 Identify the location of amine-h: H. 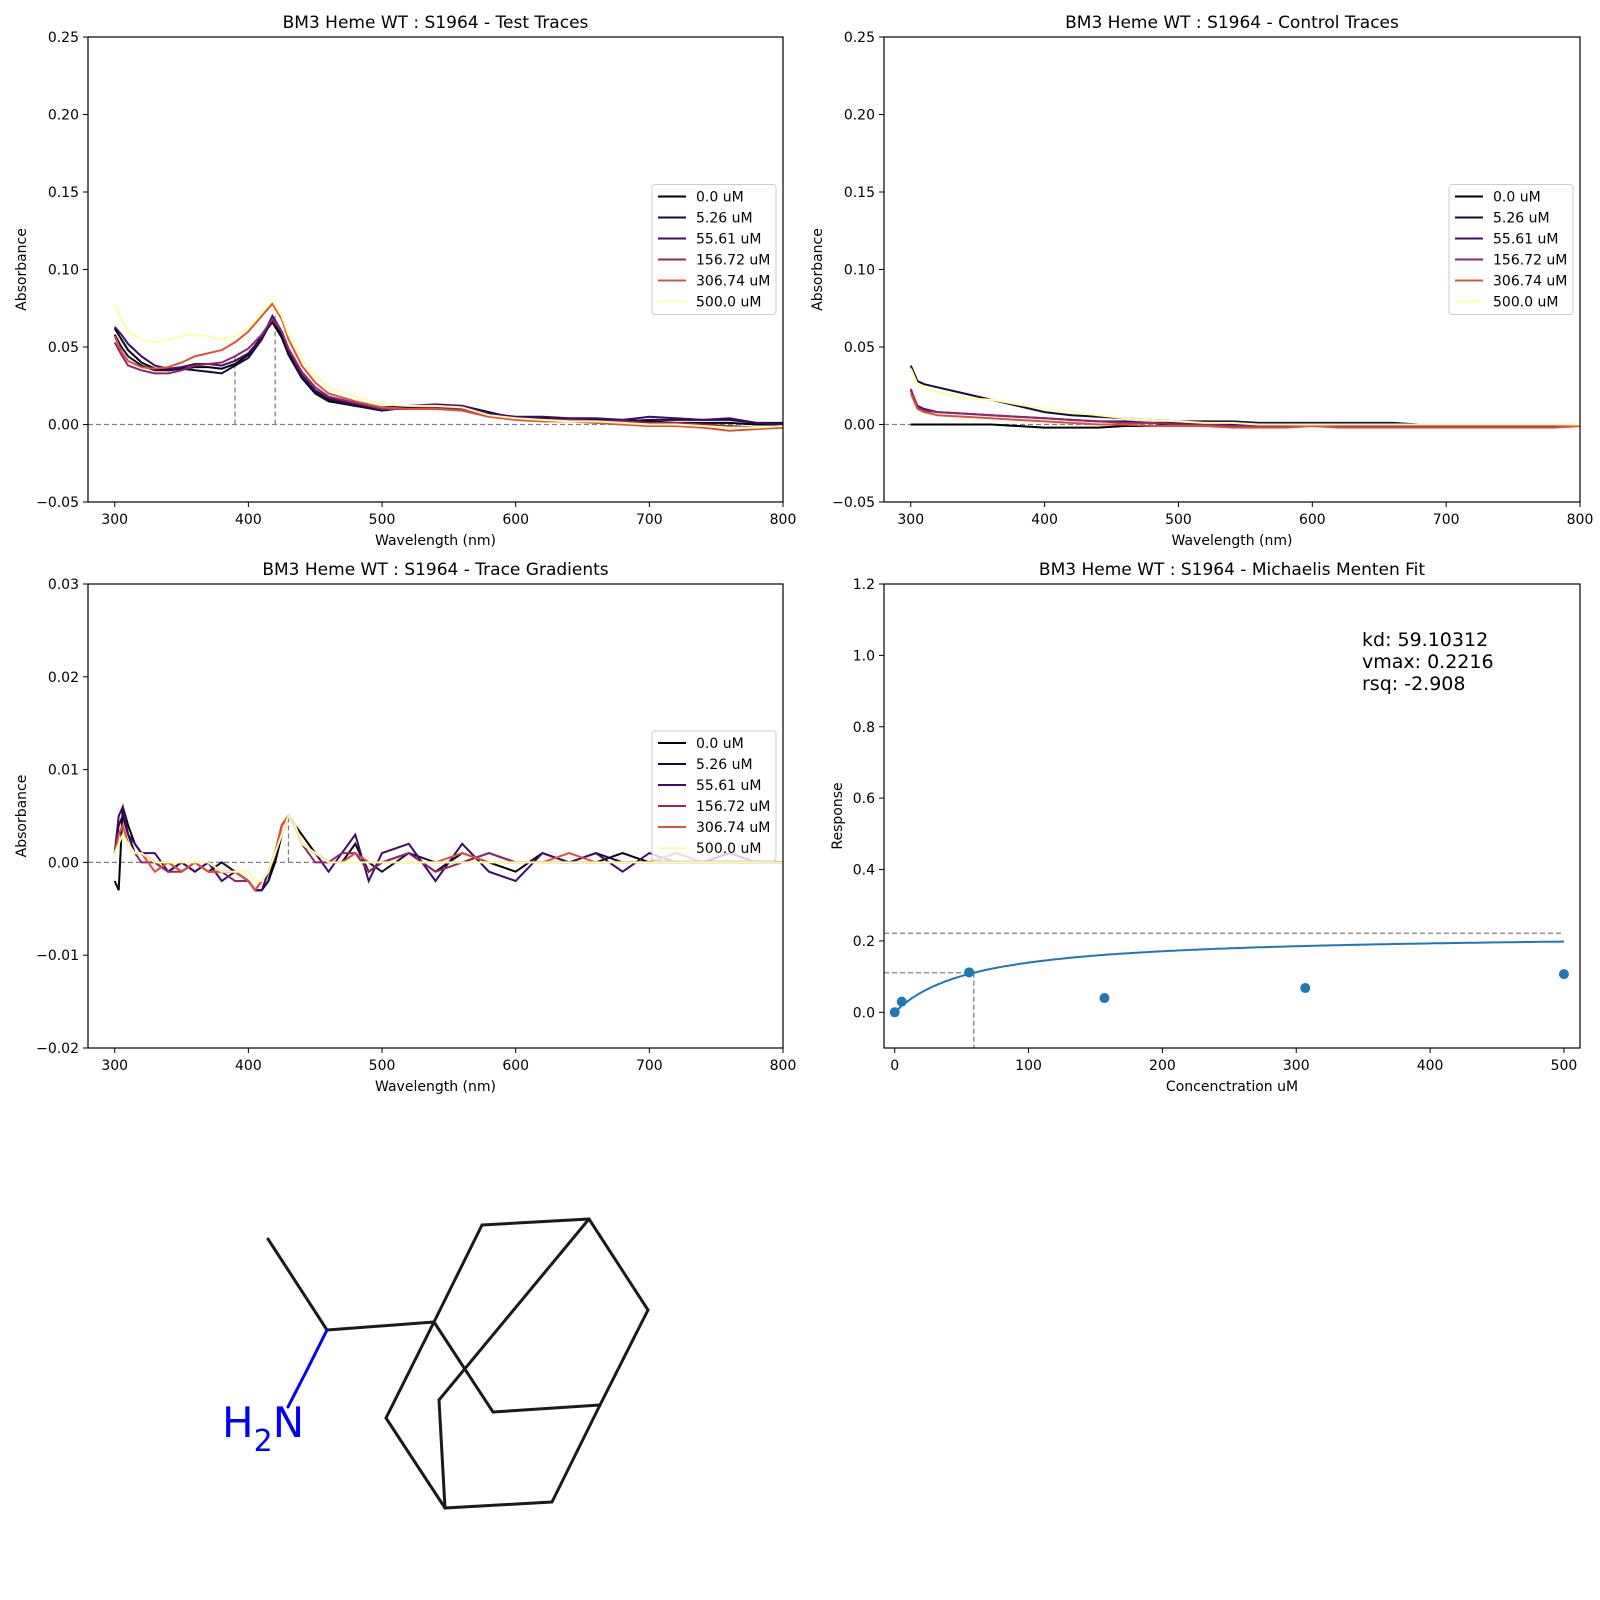
(238, 1422).